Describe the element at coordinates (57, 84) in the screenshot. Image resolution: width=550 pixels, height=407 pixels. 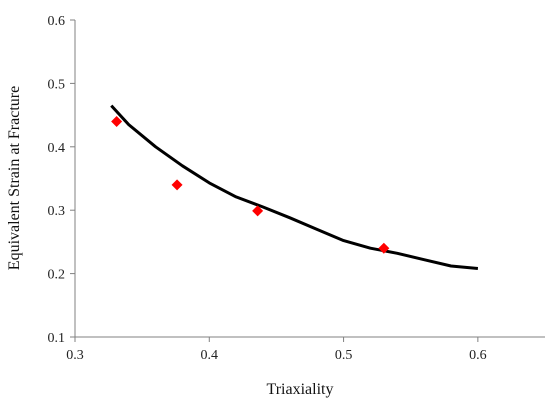
I see `y-tick-label: 0.5` at that location.